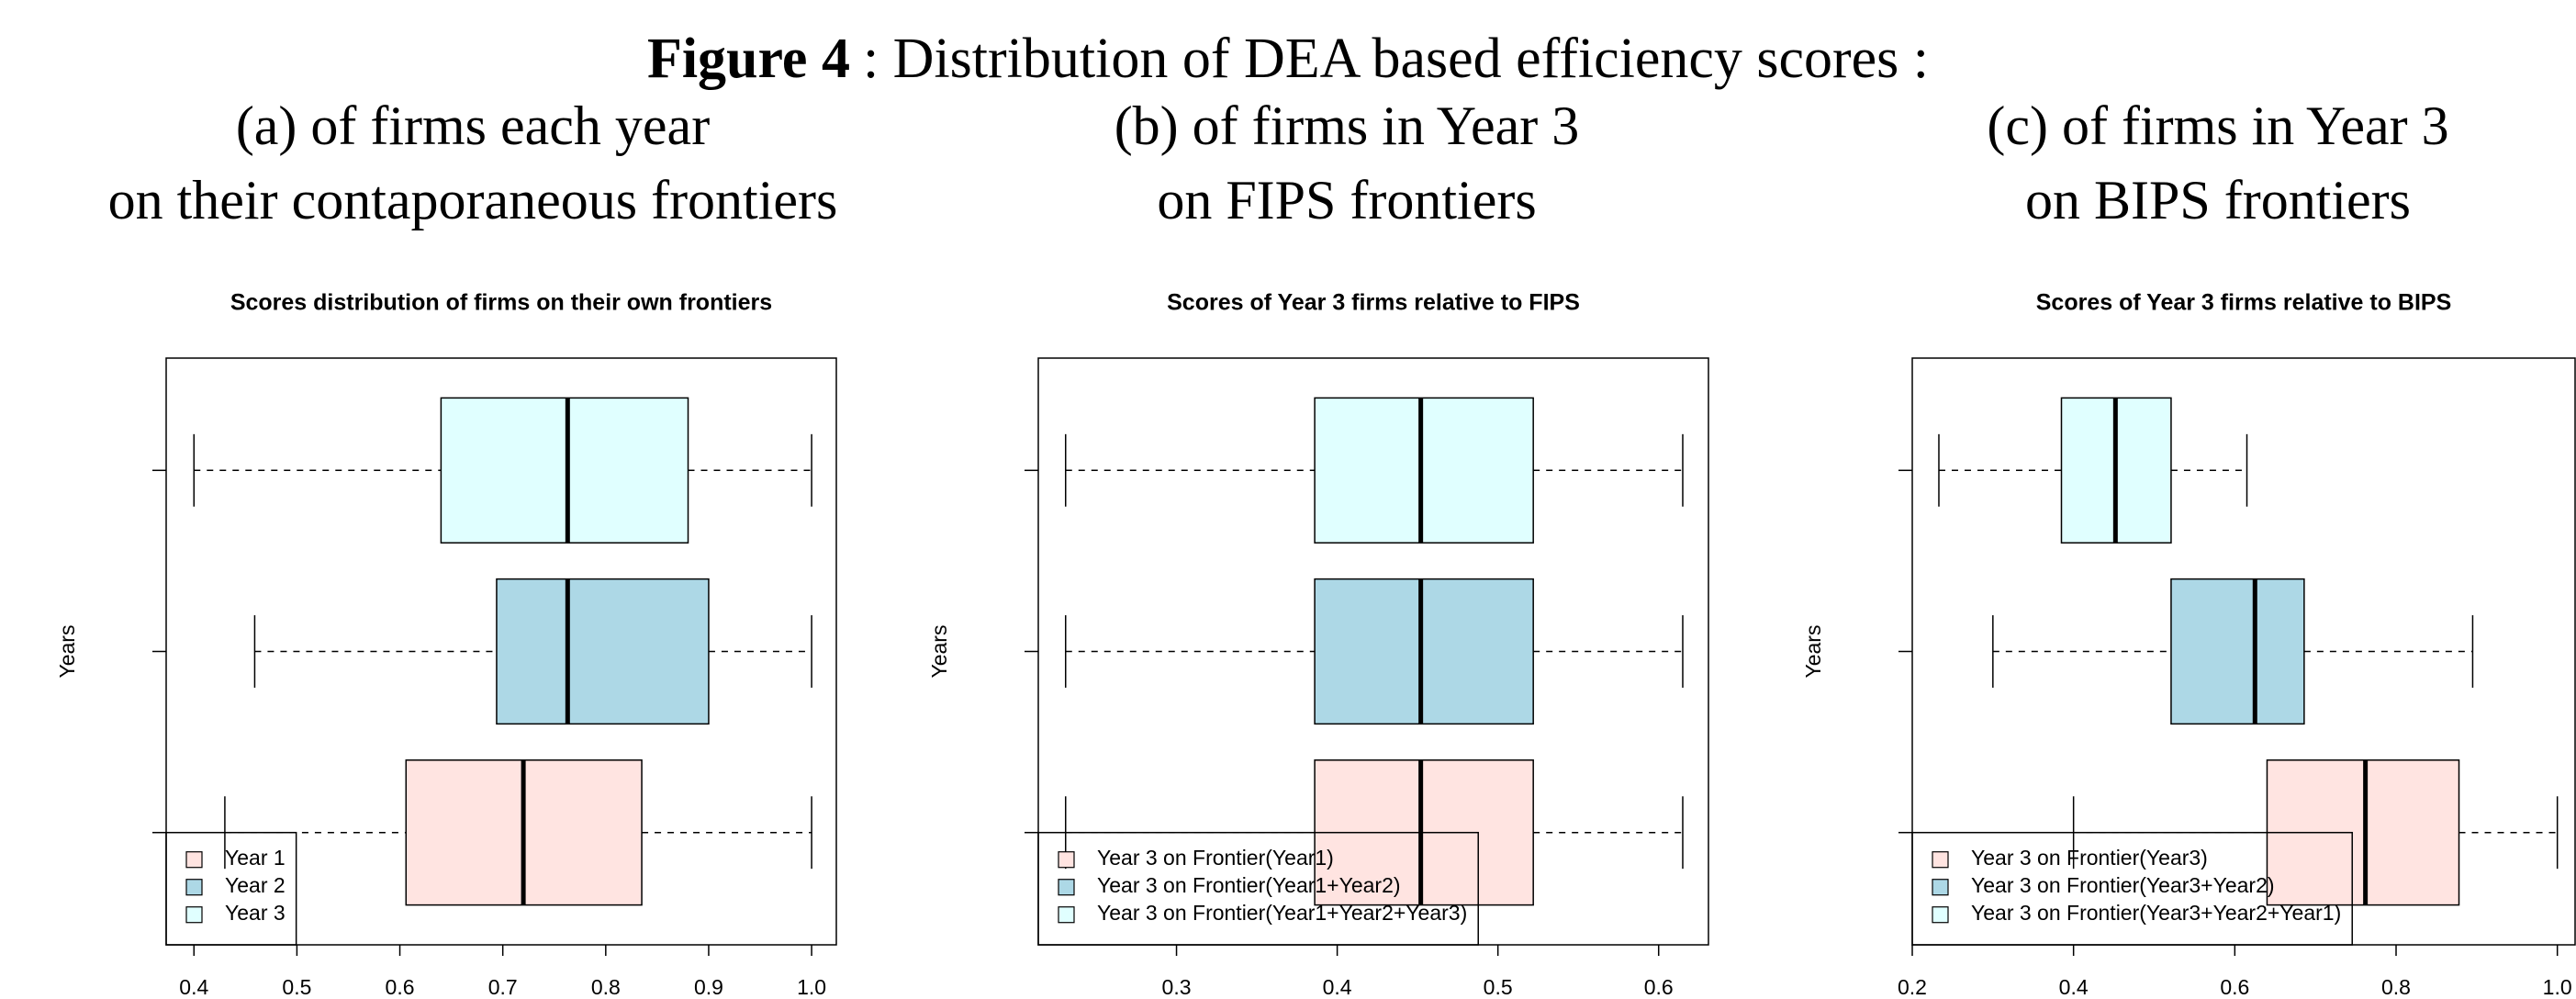 The height and width of the screenshot is (999, 2576). I want to click on chart-title: Scores of Year 3 firms relative to BIPS, so click(2244, 303).